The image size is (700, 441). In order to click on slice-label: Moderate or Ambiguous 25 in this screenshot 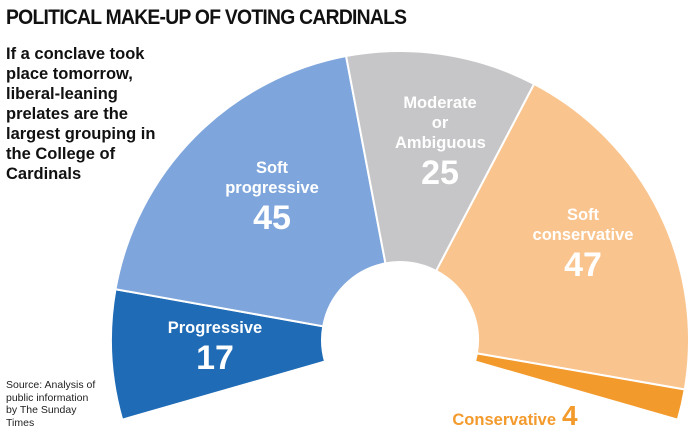, I will do `click(440, 143)`.